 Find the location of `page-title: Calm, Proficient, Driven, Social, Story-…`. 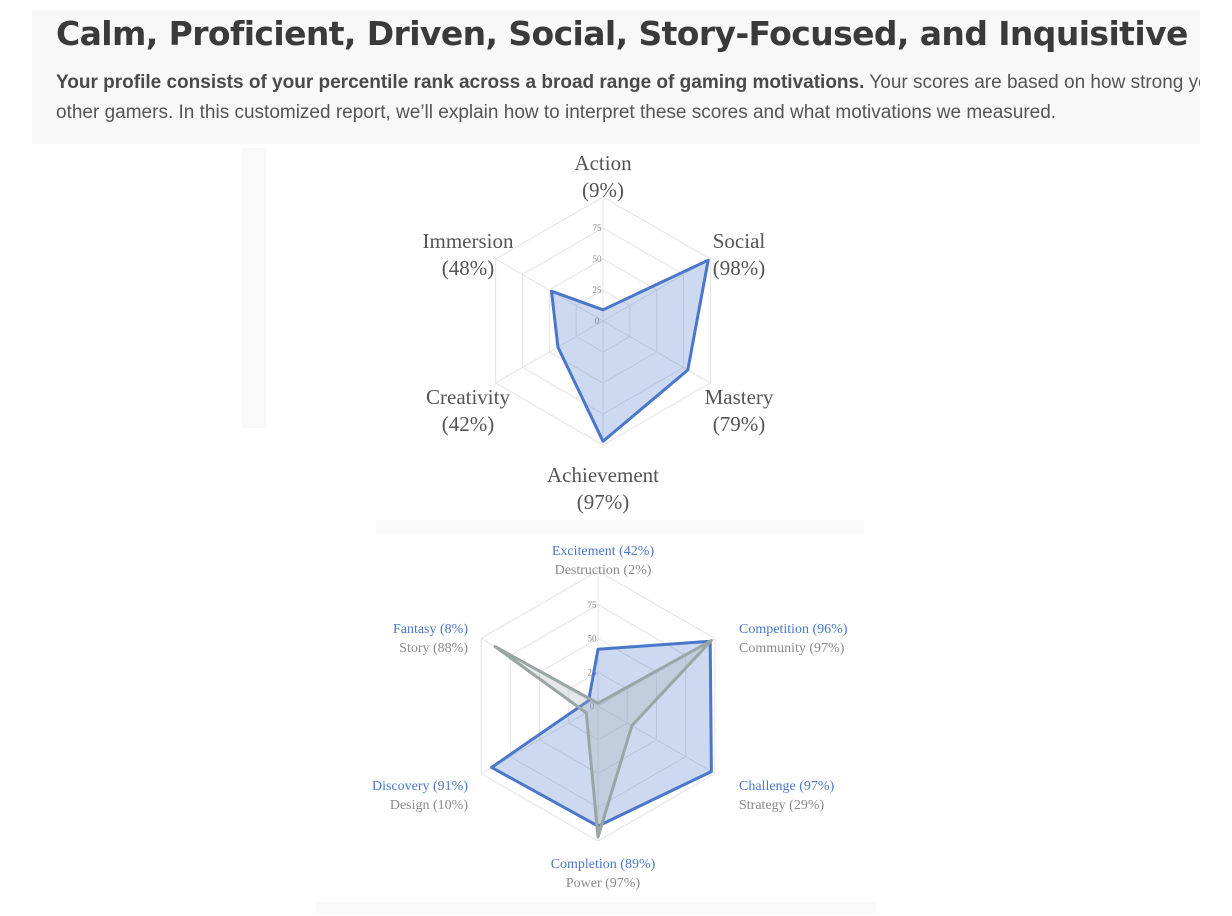

page-title: Calm, Proficient, Driven, Social, Story-… is located at coordinates (622, 33).